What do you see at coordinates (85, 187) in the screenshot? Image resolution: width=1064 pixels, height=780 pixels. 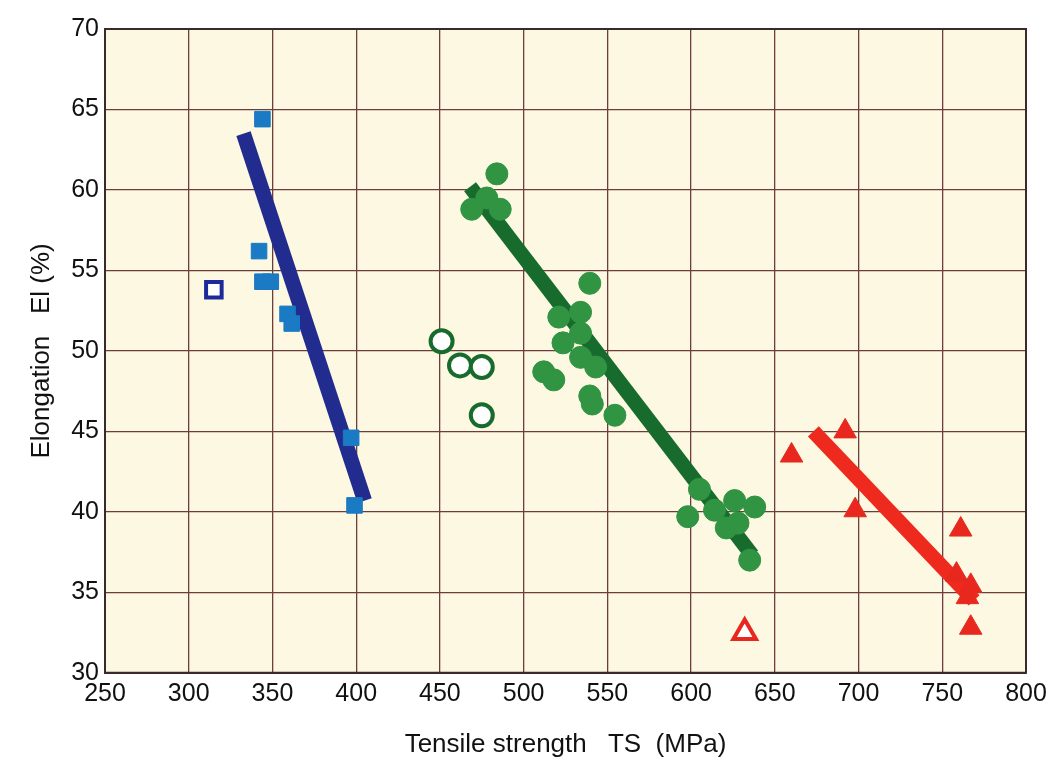 I see `y-tick-label: 60` at bounding box center [85, 187].